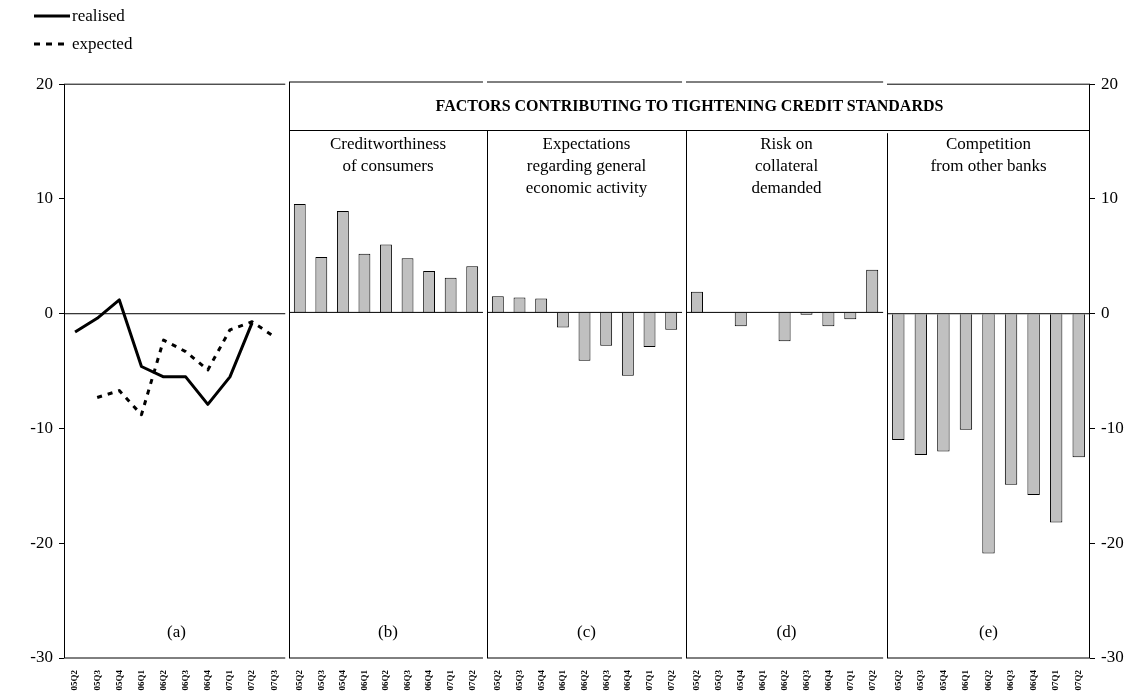  Describe the element at coordinates (44, 198) in the screenshot. I see `y-tick-label: 10` at that location.